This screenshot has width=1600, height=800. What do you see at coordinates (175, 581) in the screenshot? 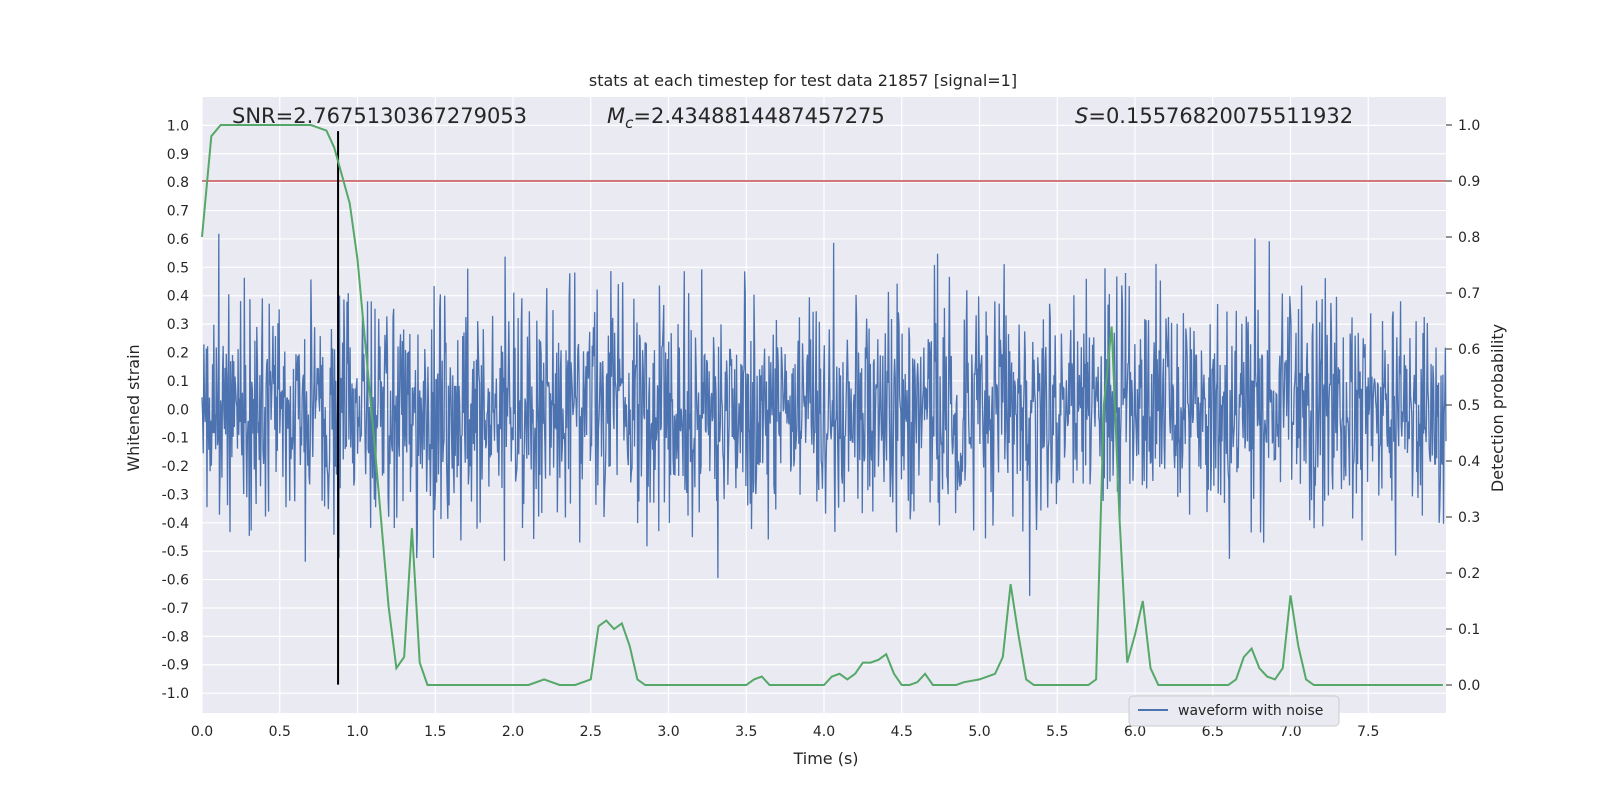
I see `y-left-tick-label: -0.6` at bounding box center [175, 581].